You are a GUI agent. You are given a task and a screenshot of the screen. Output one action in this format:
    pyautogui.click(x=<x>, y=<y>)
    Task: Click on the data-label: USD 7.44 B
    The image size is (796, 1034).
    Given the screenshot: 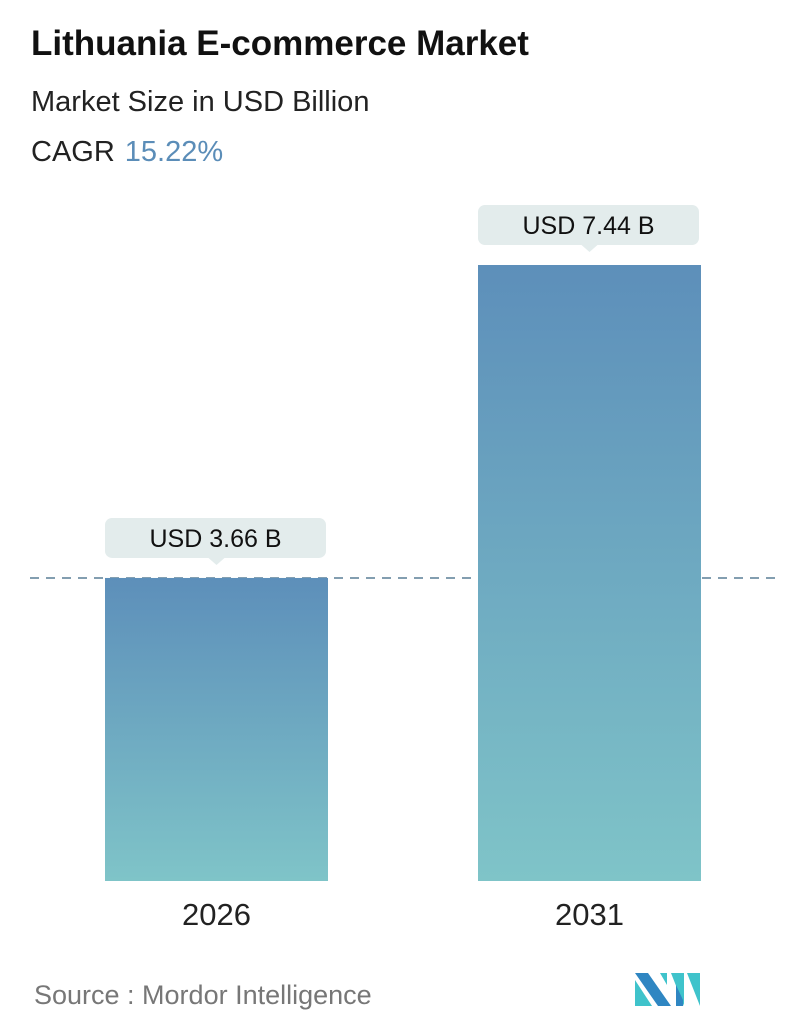 What is the action you would take?
    pyautogui.click(x=588, y=226)
    